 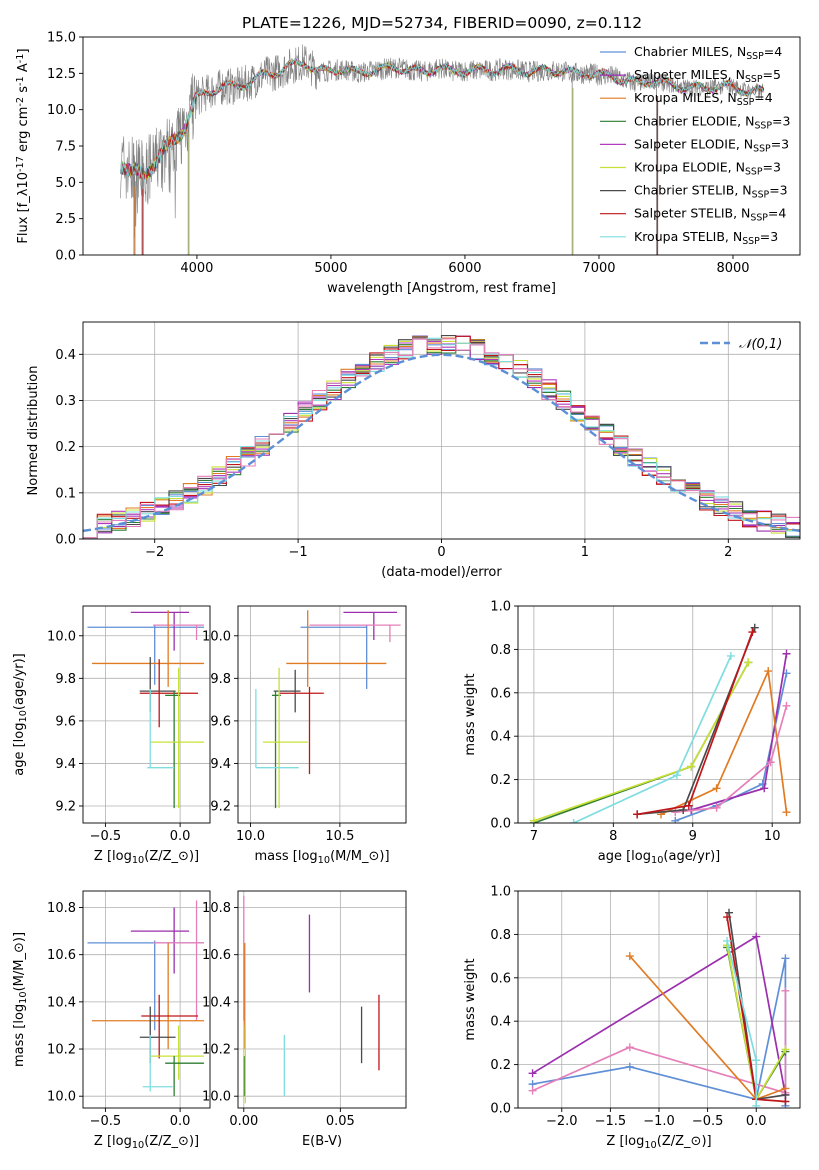 I want to click on legend-label: Chabrier MILES, NSSP=4, so click(x=708, y=53).